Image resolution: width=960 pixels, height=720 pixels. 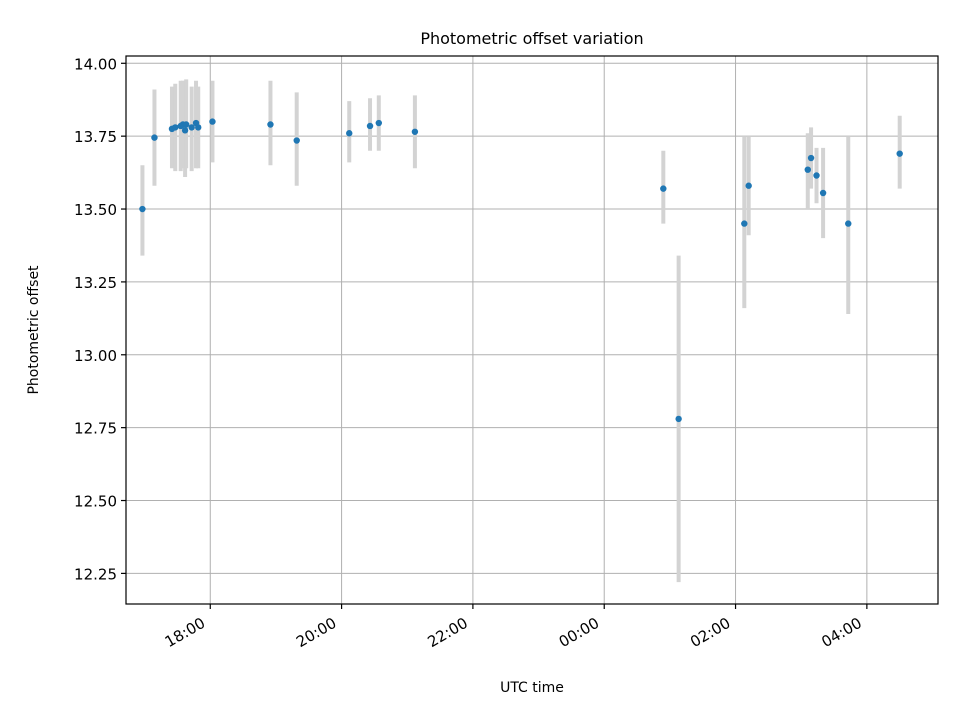 I want to click on y-tick-label: 14.00, so click(x=95, y=64).